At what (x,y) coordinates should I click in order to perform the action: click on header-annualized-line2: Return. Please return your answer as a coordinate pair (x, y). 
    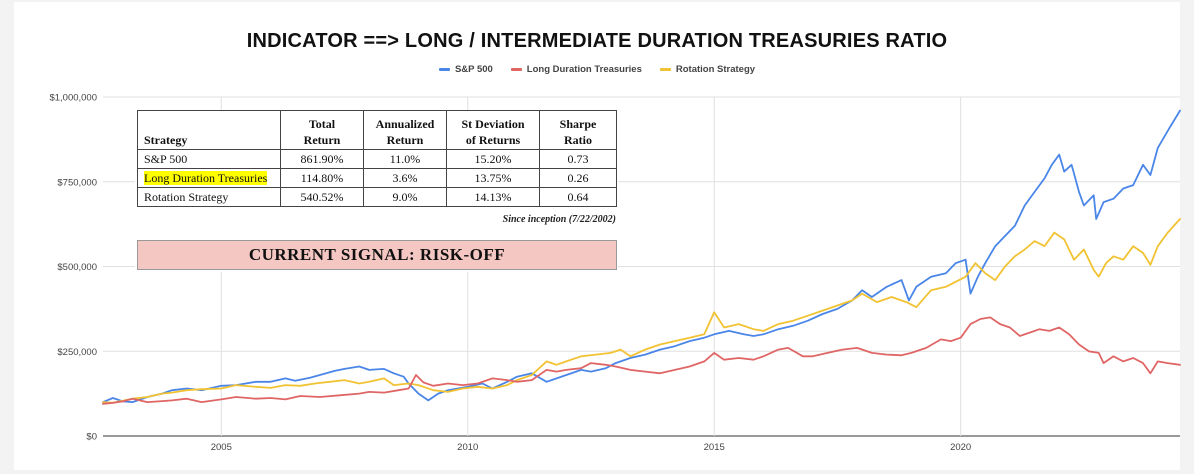
    Looking at the image, I should click on (405, 140).